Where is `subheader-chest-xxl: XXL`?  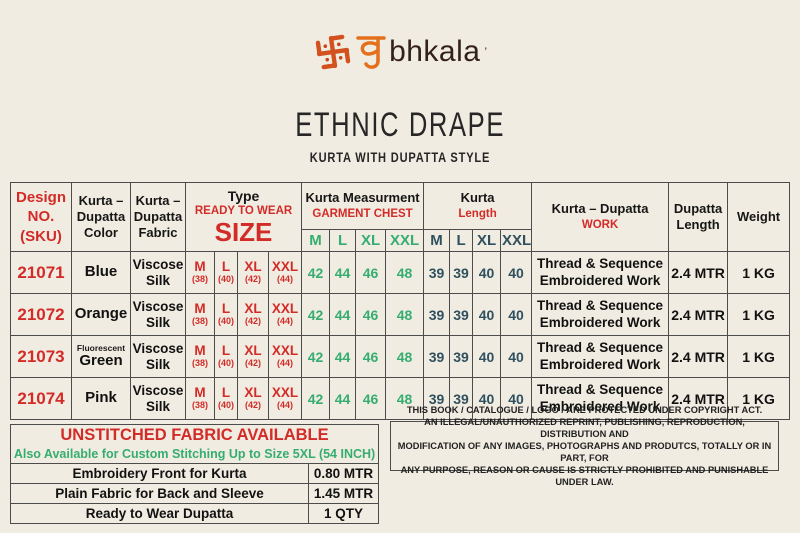 subheader-chest-xxl: XXL is located at coordinates (405, 240).